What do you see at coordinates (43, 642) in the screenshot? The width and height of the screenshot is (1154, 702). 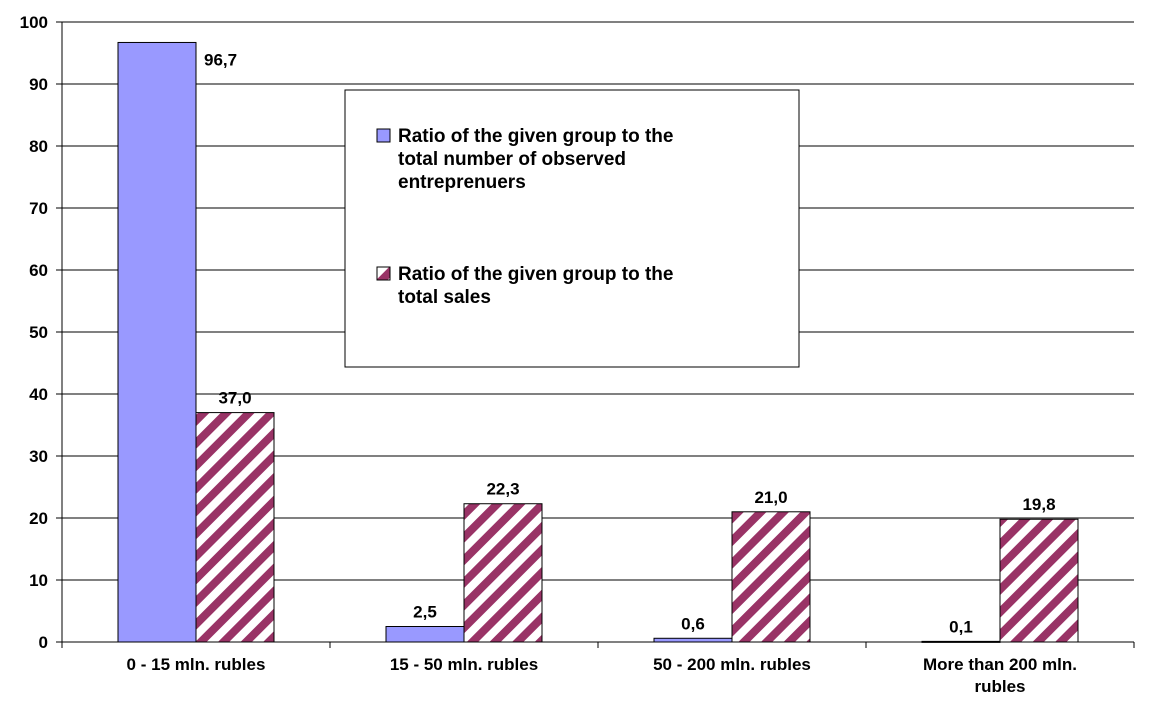 I see `y-tick-label: 0` at bounding box center [43, 642].